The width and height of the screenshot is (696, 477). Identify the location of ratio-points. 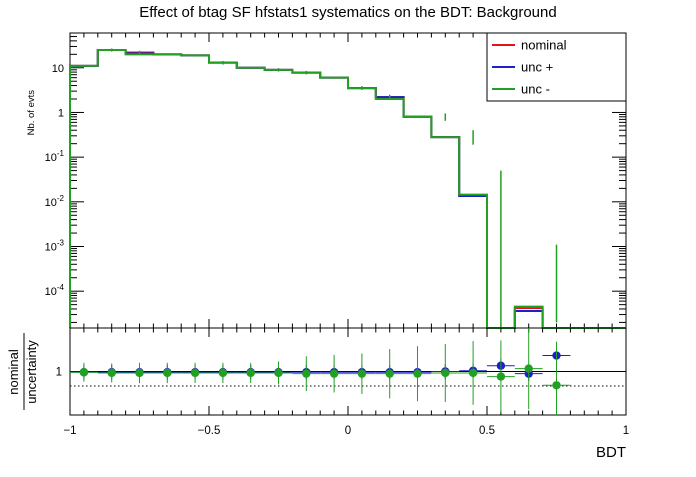
(320, 371).